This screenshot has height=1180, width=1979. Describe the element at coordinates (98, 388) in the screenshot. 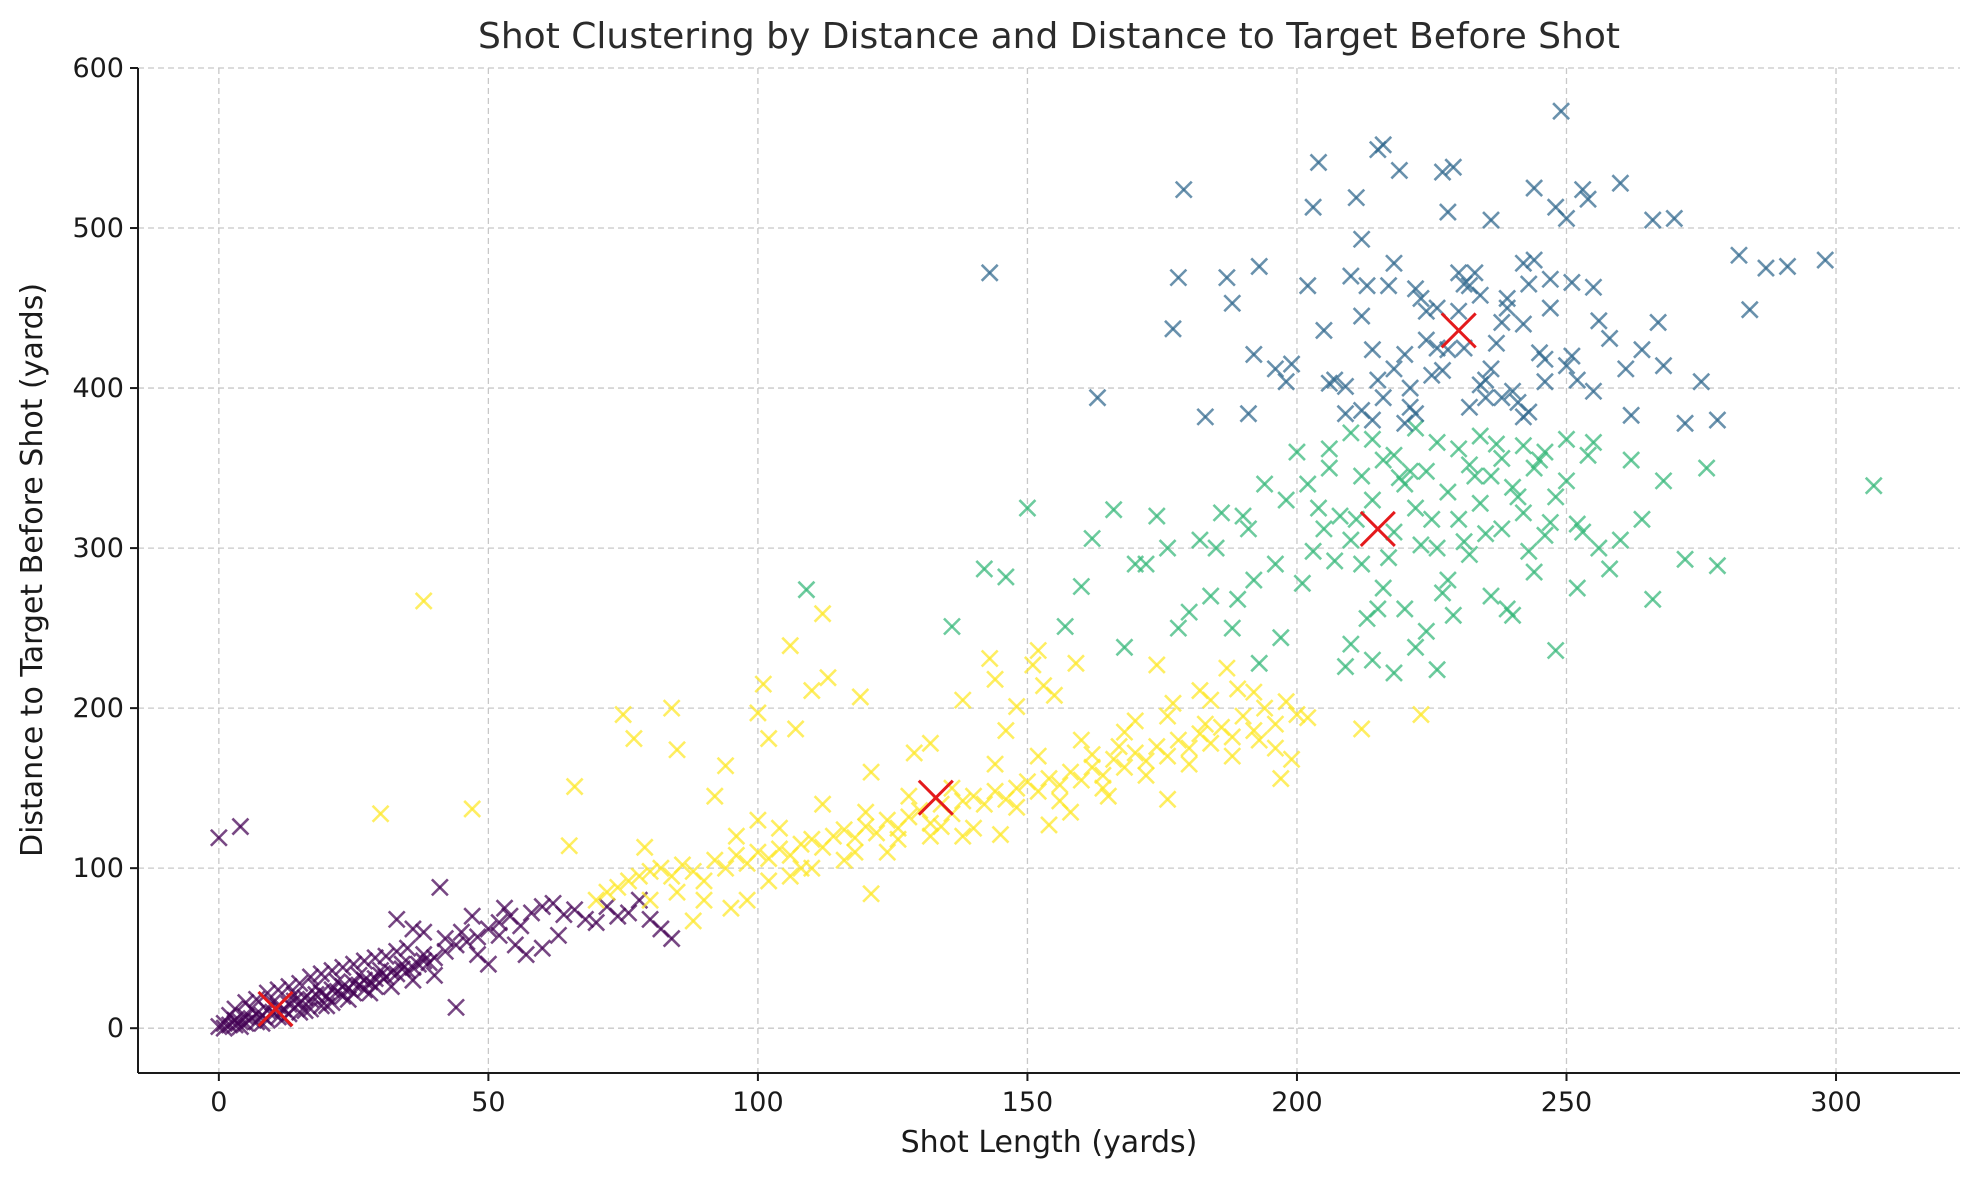

I see `y-tick-label: 400` at that location.